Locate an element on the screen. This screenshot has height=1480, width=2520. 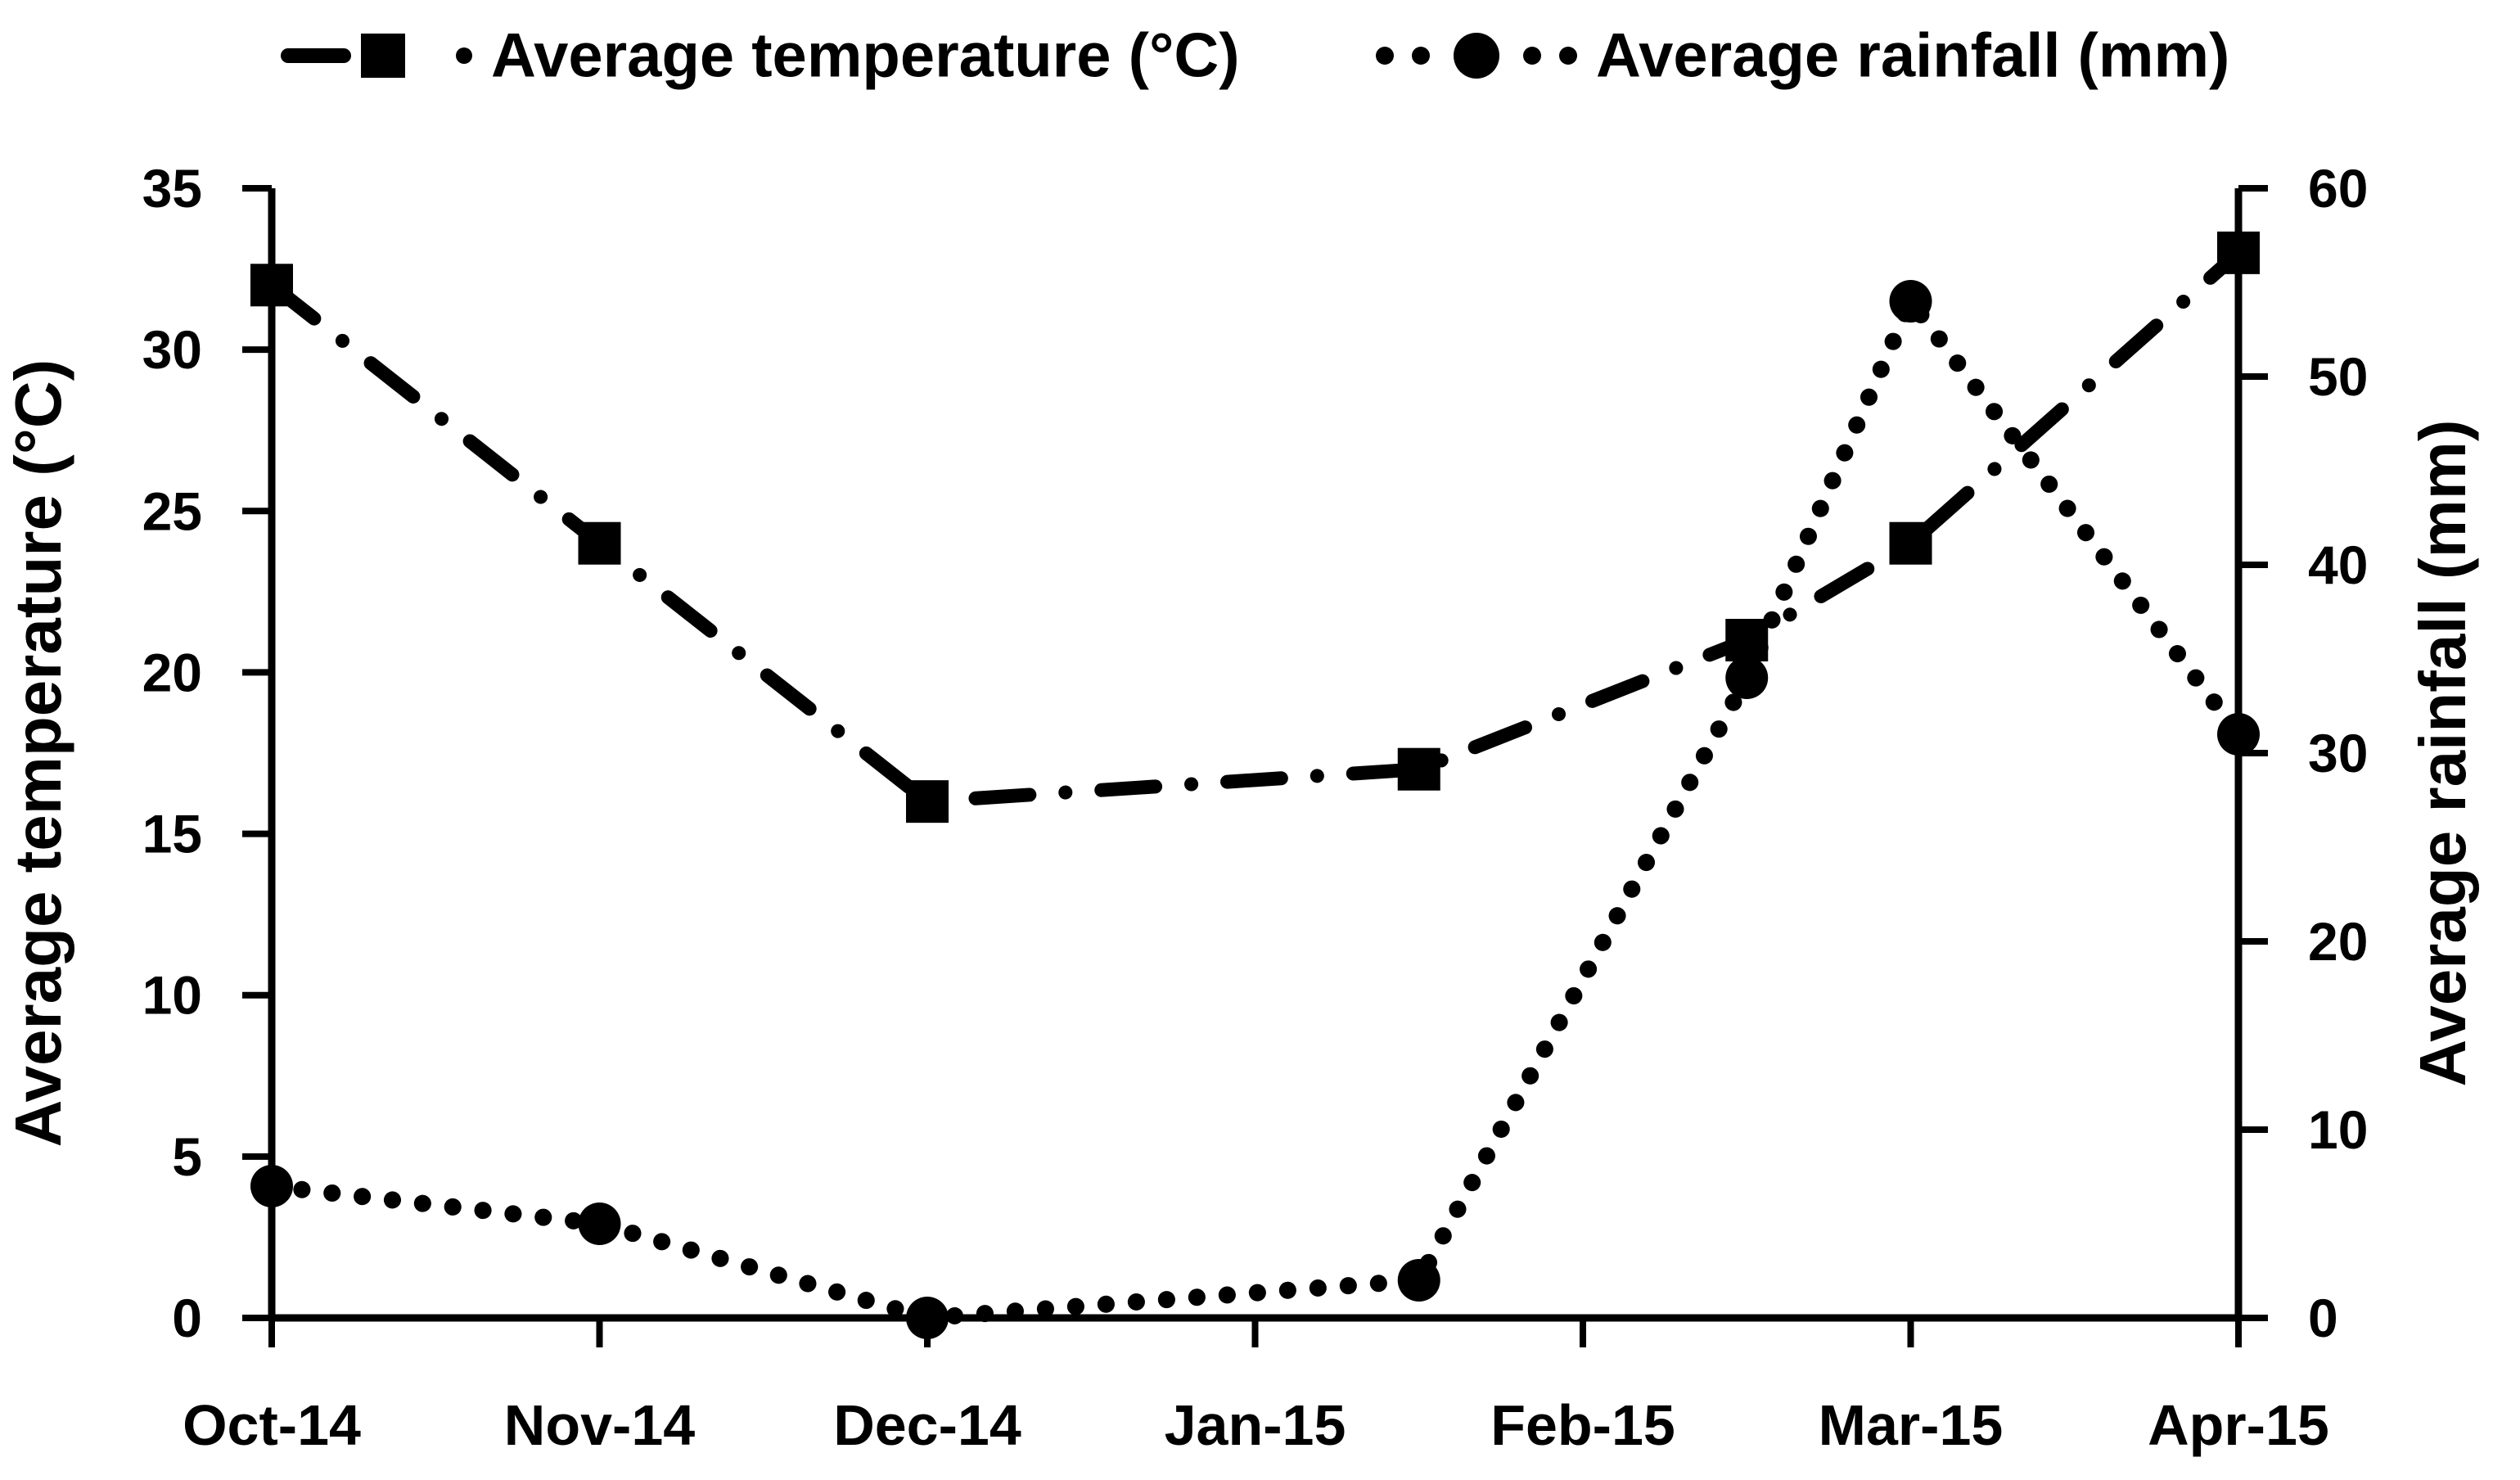
left-axis-tick-label: 35 is located at coordinates (172, 188).